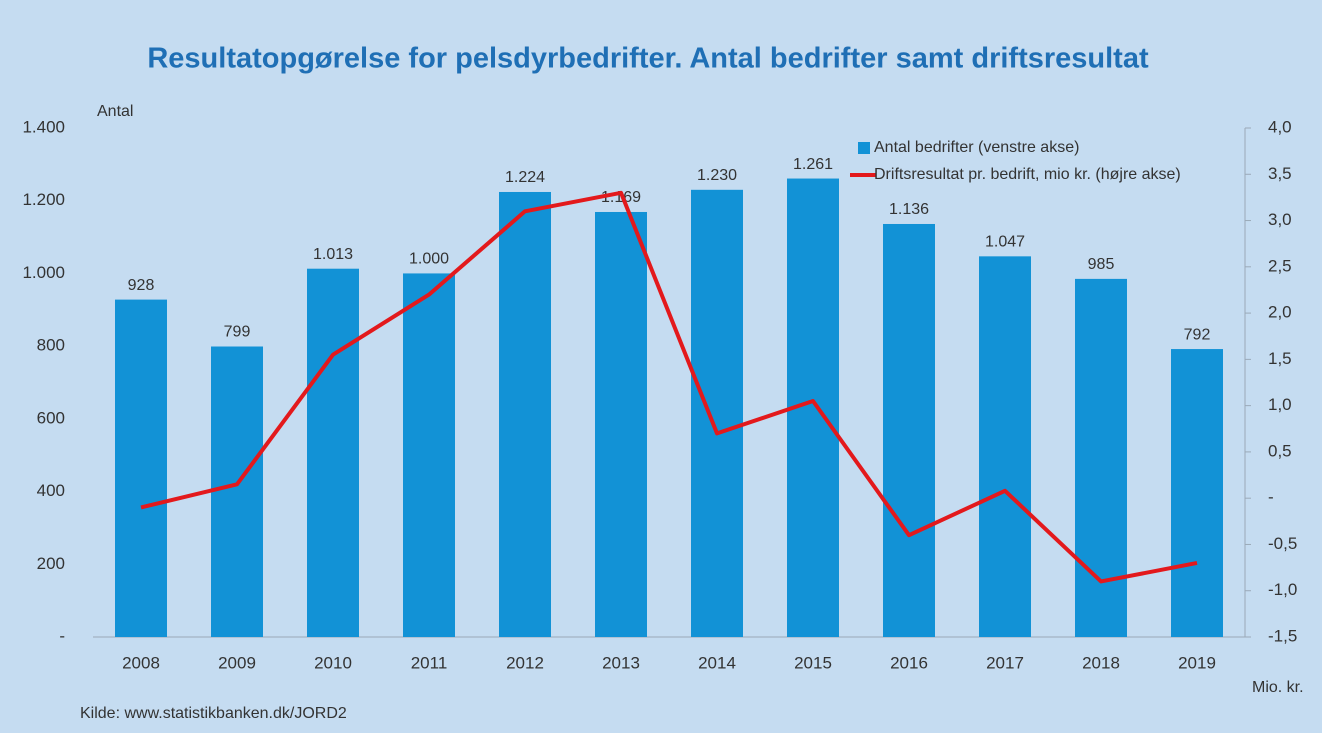 The width and height of the screenshot is (1322, 733). I want to click on y-tick-label: 600, so click(51, 417).